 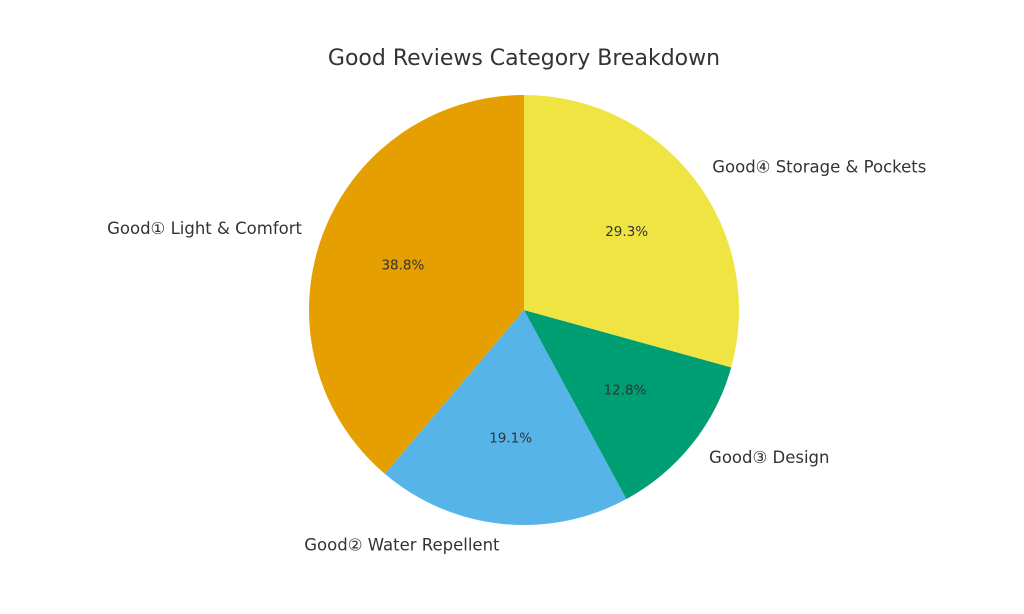 I want to click on pie-pct-label-good-1-light-comfort: 38.8%, so click(x=402, y=266).